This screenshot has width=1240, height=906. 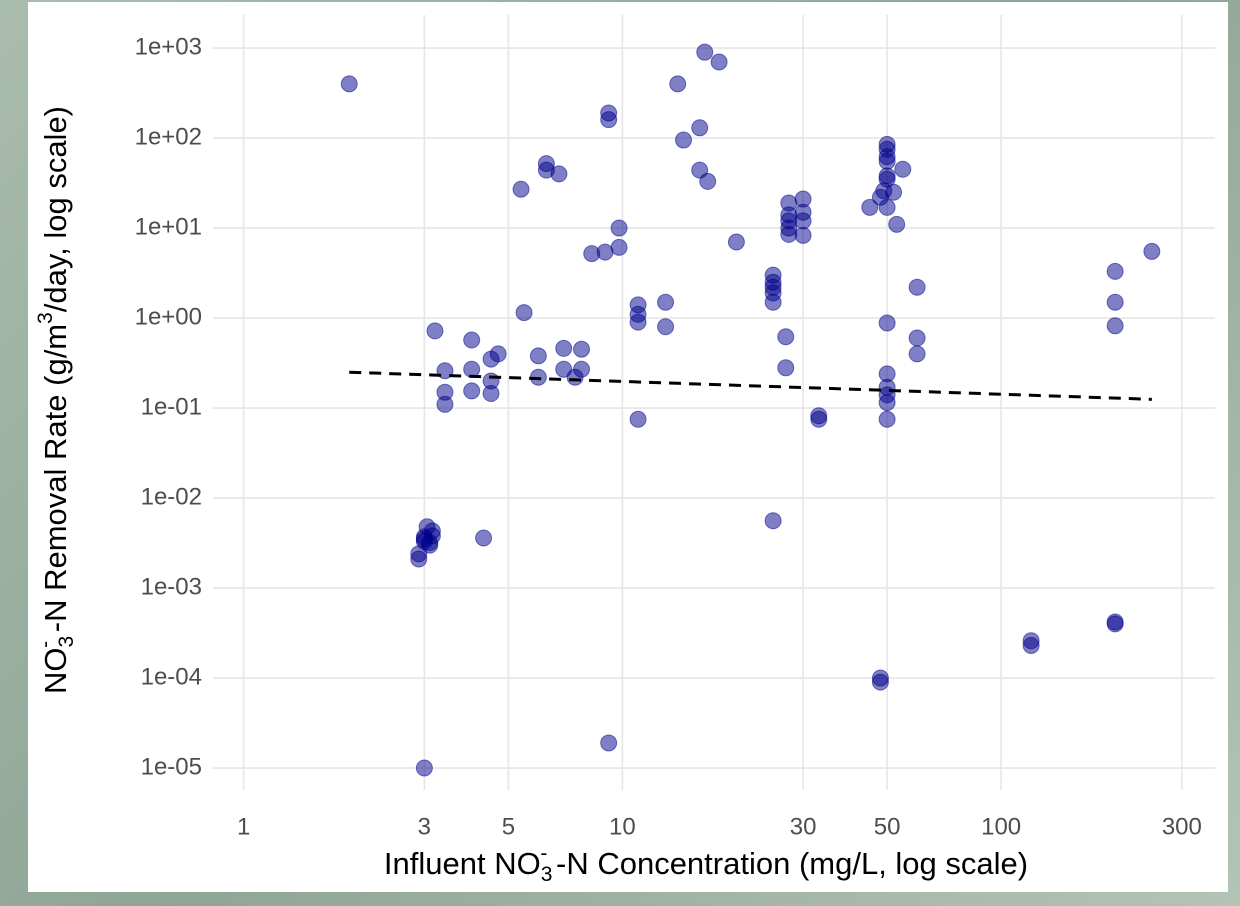 What do you see at coordinates (168, 46) in the screenshot?
I see `y-tick-label: 1e+03` at bounding box center [168, 46].